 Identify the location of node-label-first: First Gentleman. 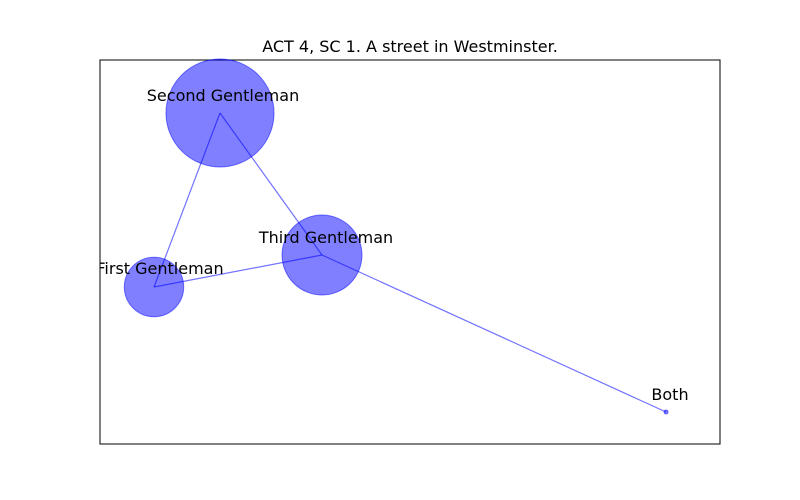
(159, 268).